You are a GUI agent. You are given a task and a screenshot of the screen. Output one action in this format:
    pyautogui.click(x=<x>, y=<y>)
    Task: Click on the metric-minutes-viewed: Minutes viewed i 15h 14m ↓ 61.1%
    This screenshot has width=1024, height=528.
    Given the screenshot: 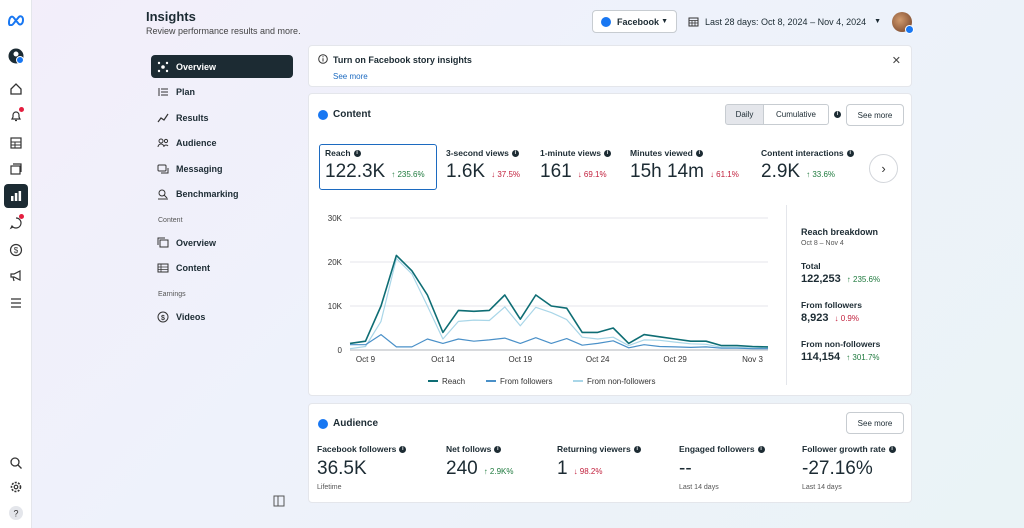 What is the action you would take?
    pyautogui.click(x=684, y=165)
    